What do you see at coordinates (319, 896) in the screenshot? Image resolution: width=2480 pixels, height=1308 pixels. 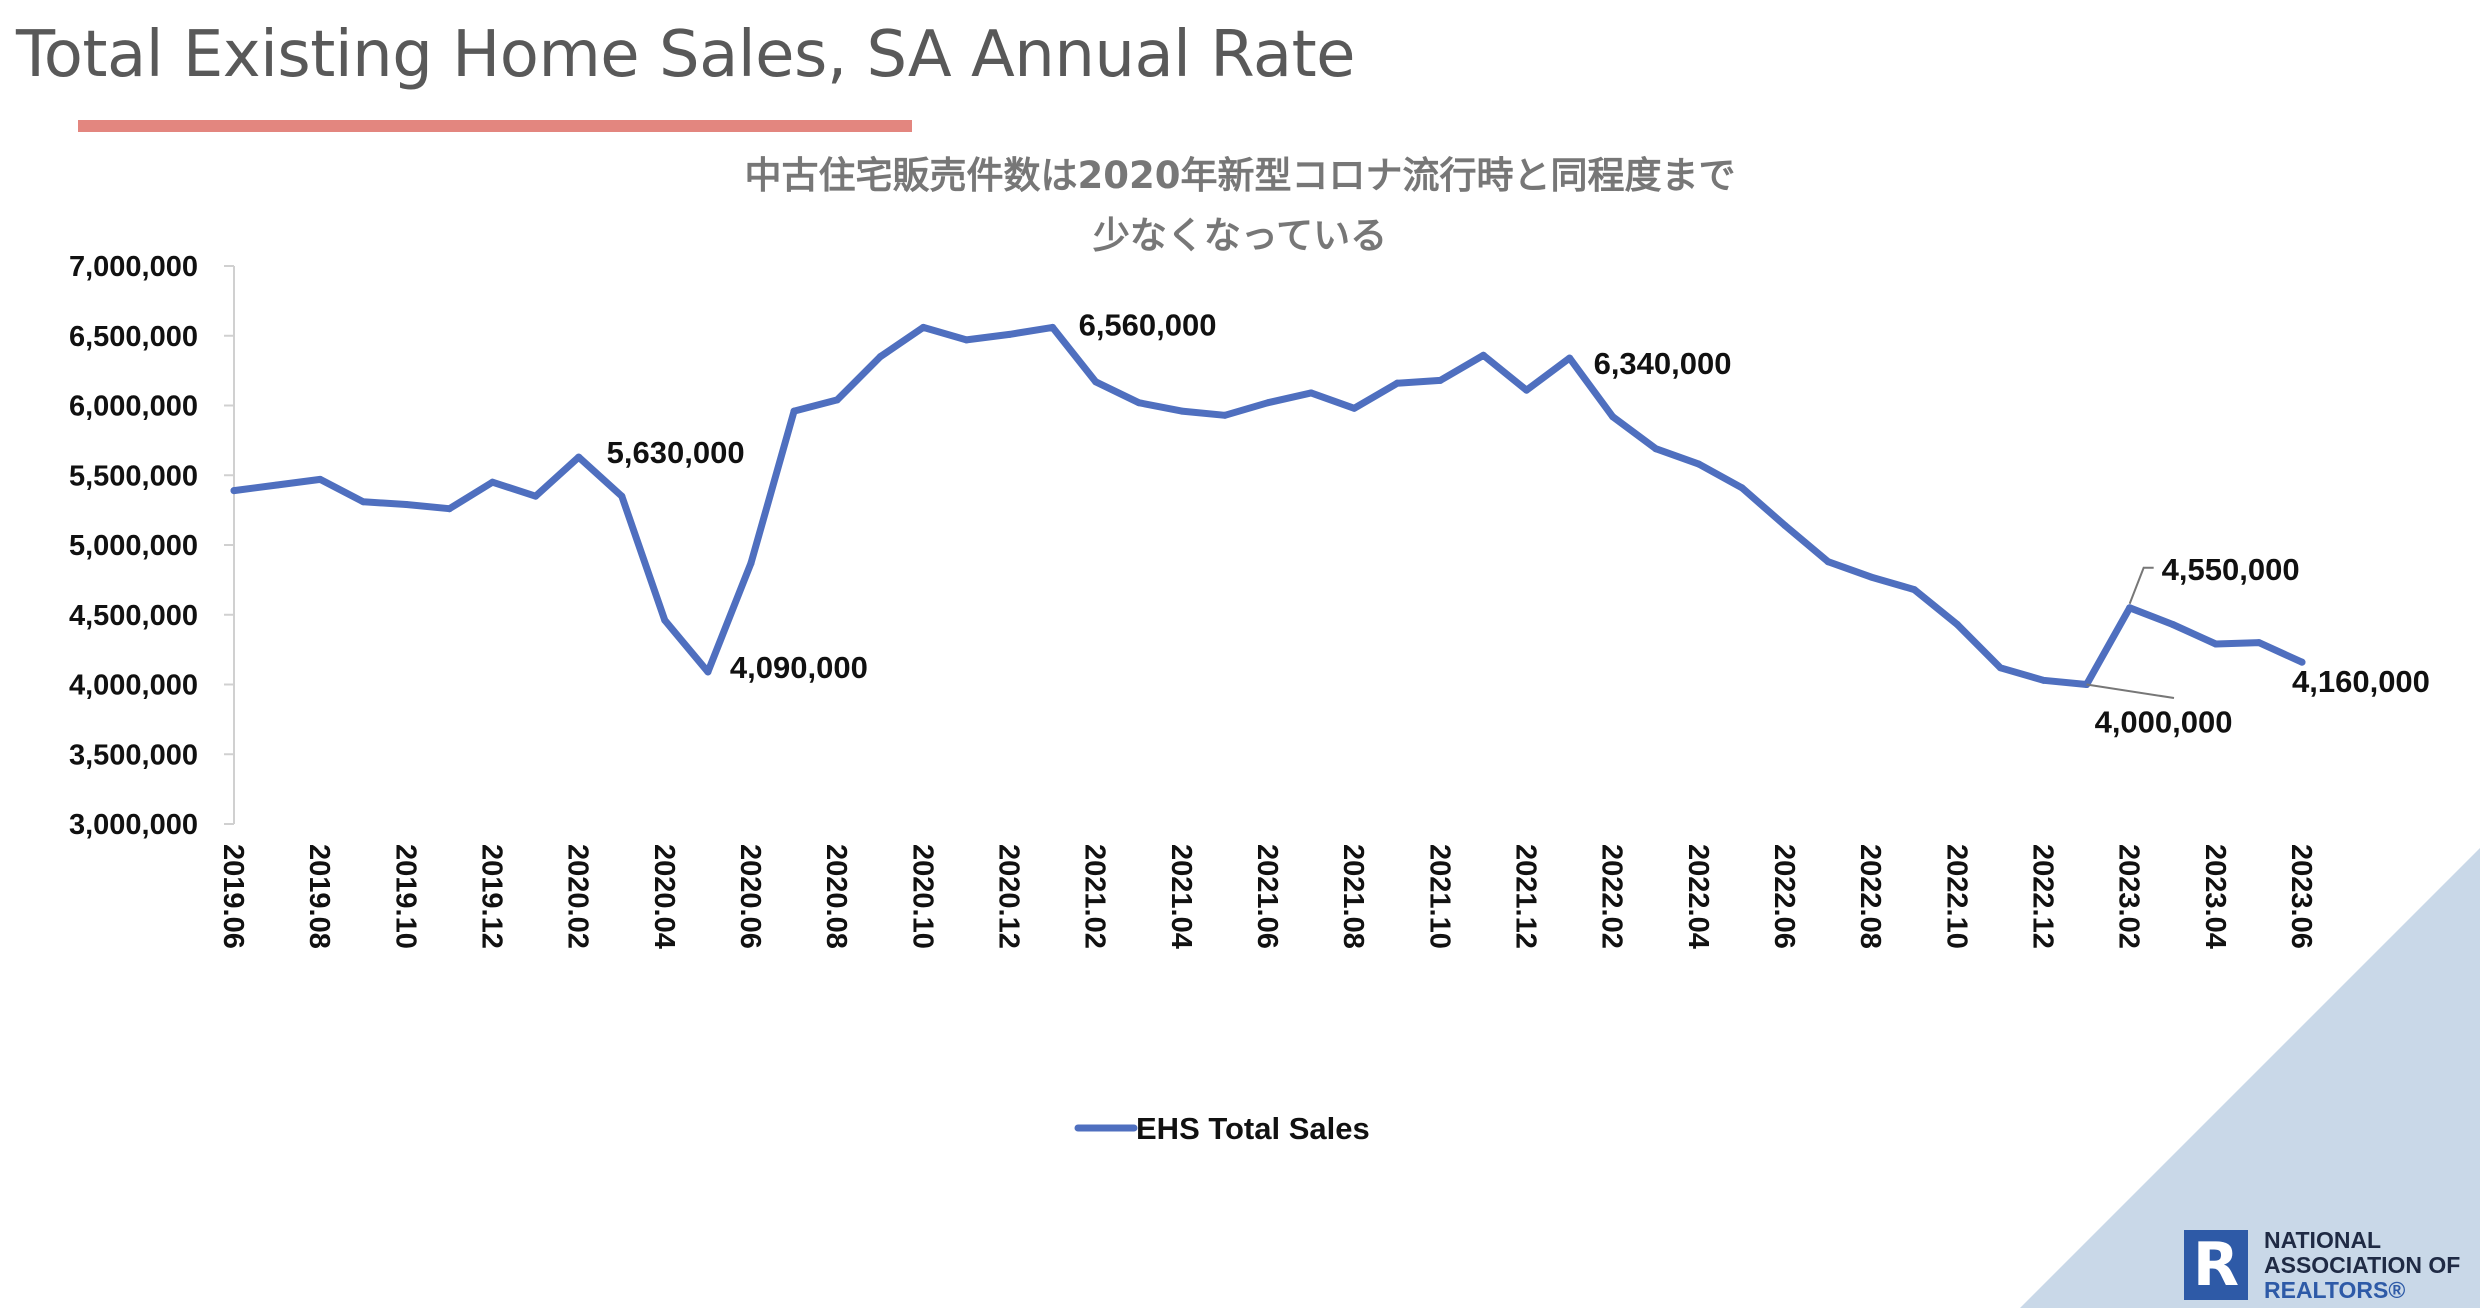 I see `x-tick-label: 2019.08` at bounding box center [319, 896].